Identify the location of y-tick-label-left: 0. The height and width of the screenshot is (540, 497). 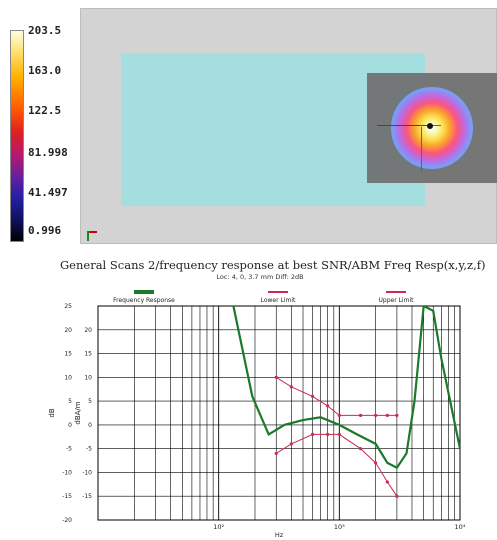
(70, 425).